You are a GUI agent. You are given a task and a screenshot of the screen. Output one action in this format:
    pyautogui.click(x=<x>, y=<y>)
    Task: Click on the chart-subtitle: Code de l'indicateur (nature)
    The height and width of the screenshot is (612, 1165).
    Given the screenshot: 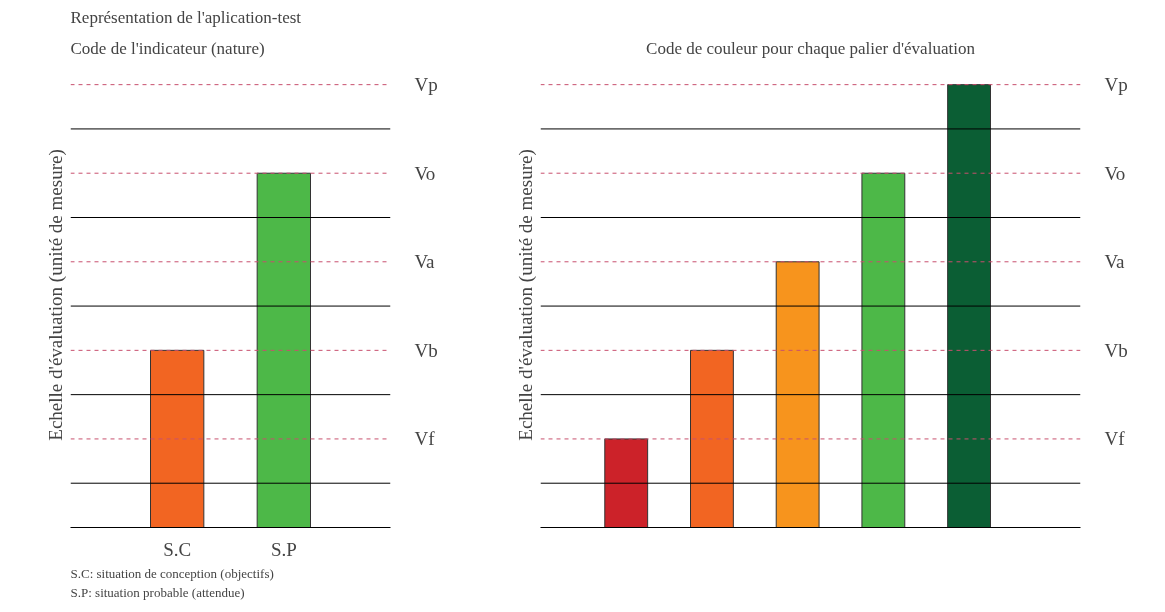 What is the action you would take?
    pyautogui.click(x=167, y=48)
    